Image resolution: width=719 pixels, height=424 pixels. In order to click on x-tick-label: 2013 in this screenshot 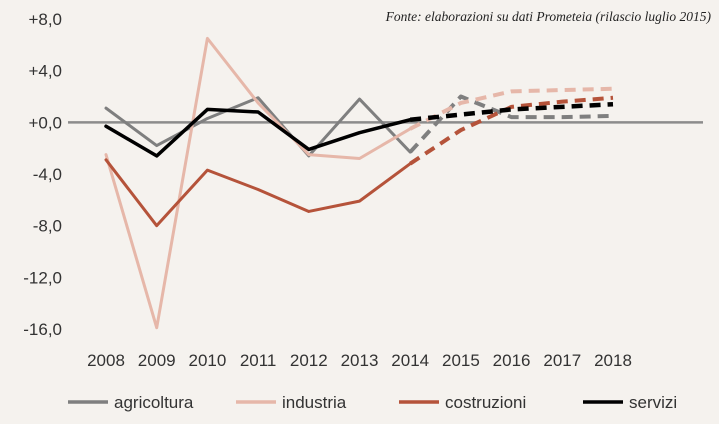, I will do `click(360, 360)`.